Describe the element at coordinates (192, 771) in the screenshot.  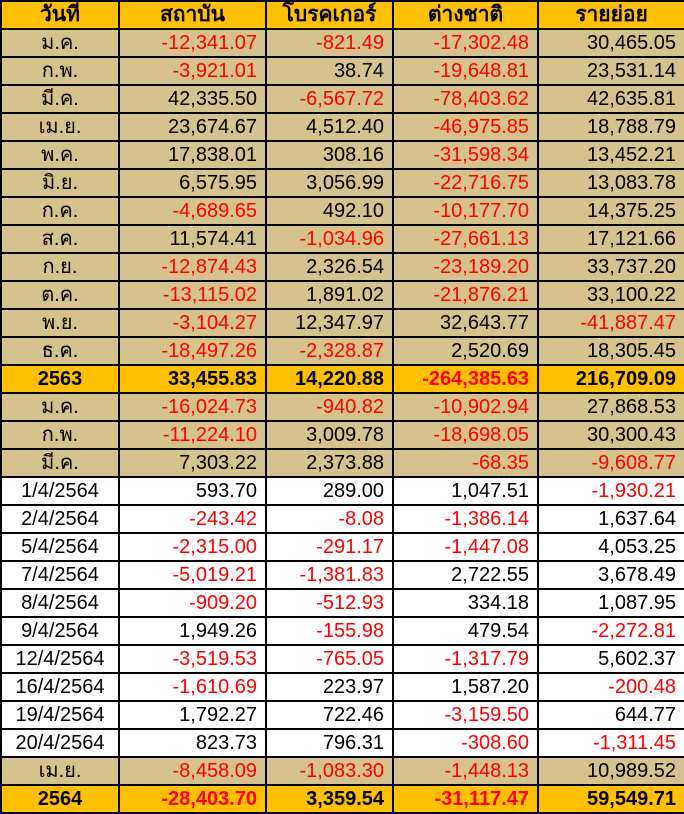
I see `value-cell: -8,458.09` at that location.